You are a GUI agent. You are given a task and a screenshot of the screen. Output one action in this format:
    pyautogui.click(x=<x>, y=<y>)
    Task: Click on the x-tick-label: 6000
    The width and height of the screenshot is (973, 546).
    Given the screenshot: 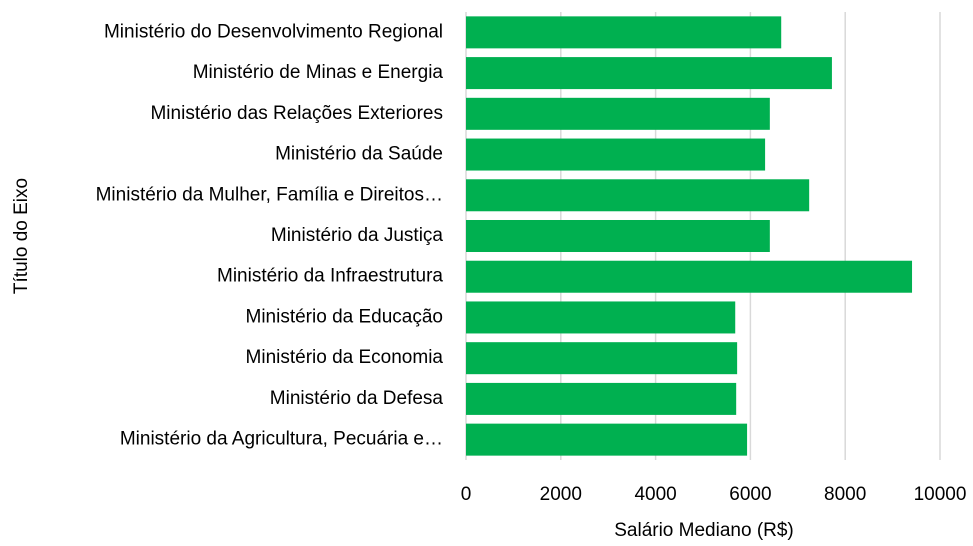 What is the action you would take?
    pyautogui.click(x=750, y=494)
    